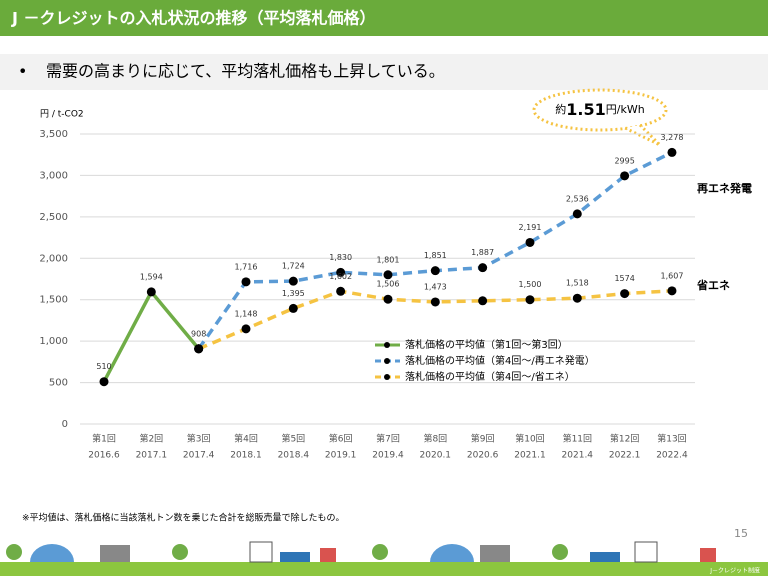 This screenshot has width=768, height=576. What do you see at coordinates (53, 134) in the screenshot?
I see `y-tick-label: 3,500` at bounding box center [53, 134].